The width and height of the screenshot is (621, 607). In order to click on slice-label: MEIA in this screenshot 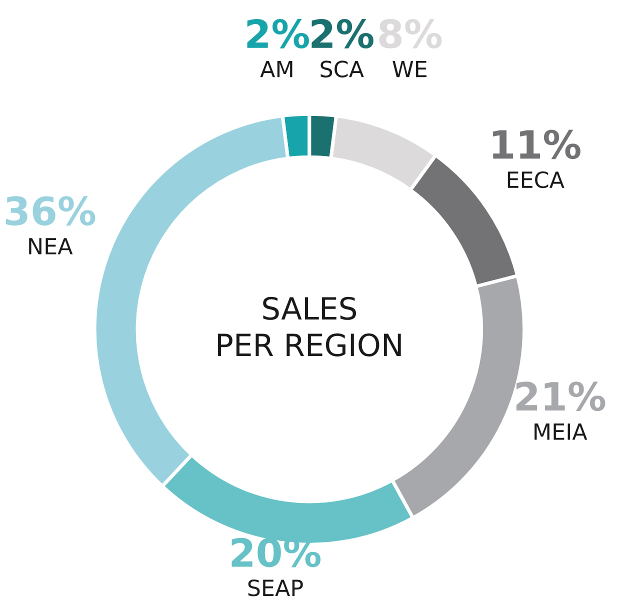, I will do `click(561, 432)`.